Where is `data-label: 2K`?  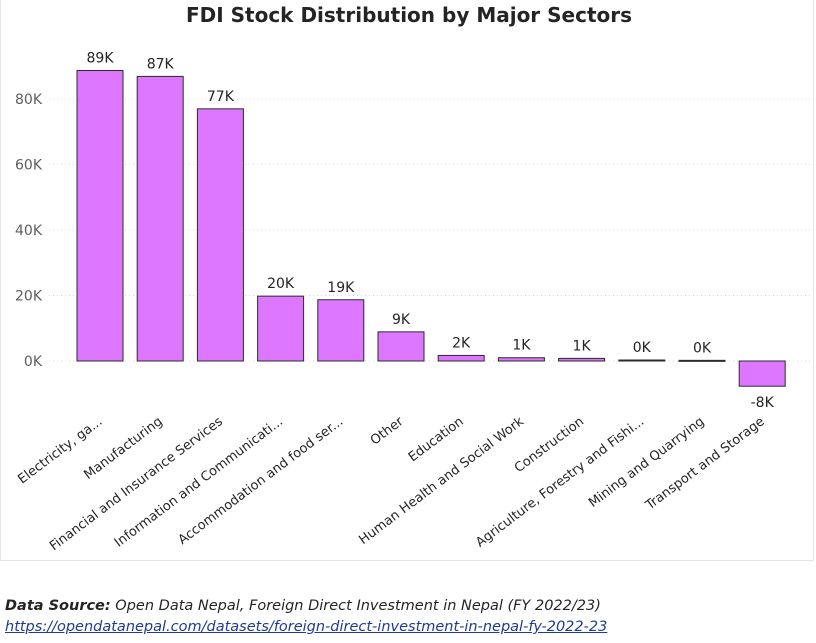 data-label: 2K is located at coordinates (461, 343).